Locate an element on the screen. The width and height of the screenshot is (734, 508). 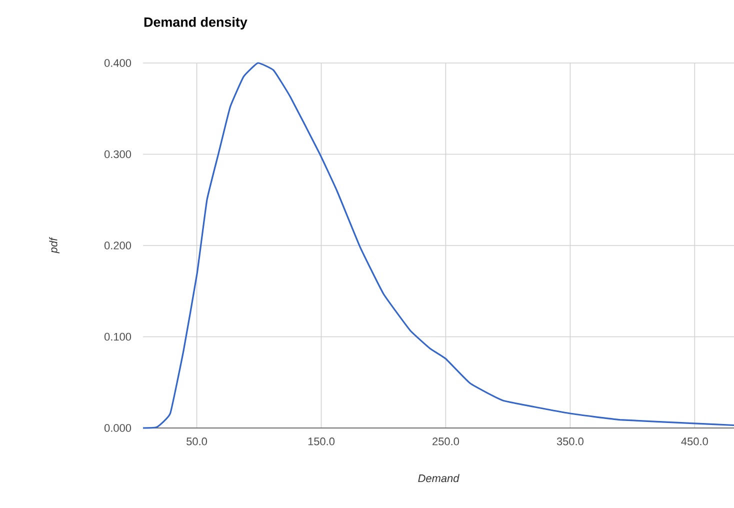
x-tick-label: 150.0 is located at coordinates (321, 442).